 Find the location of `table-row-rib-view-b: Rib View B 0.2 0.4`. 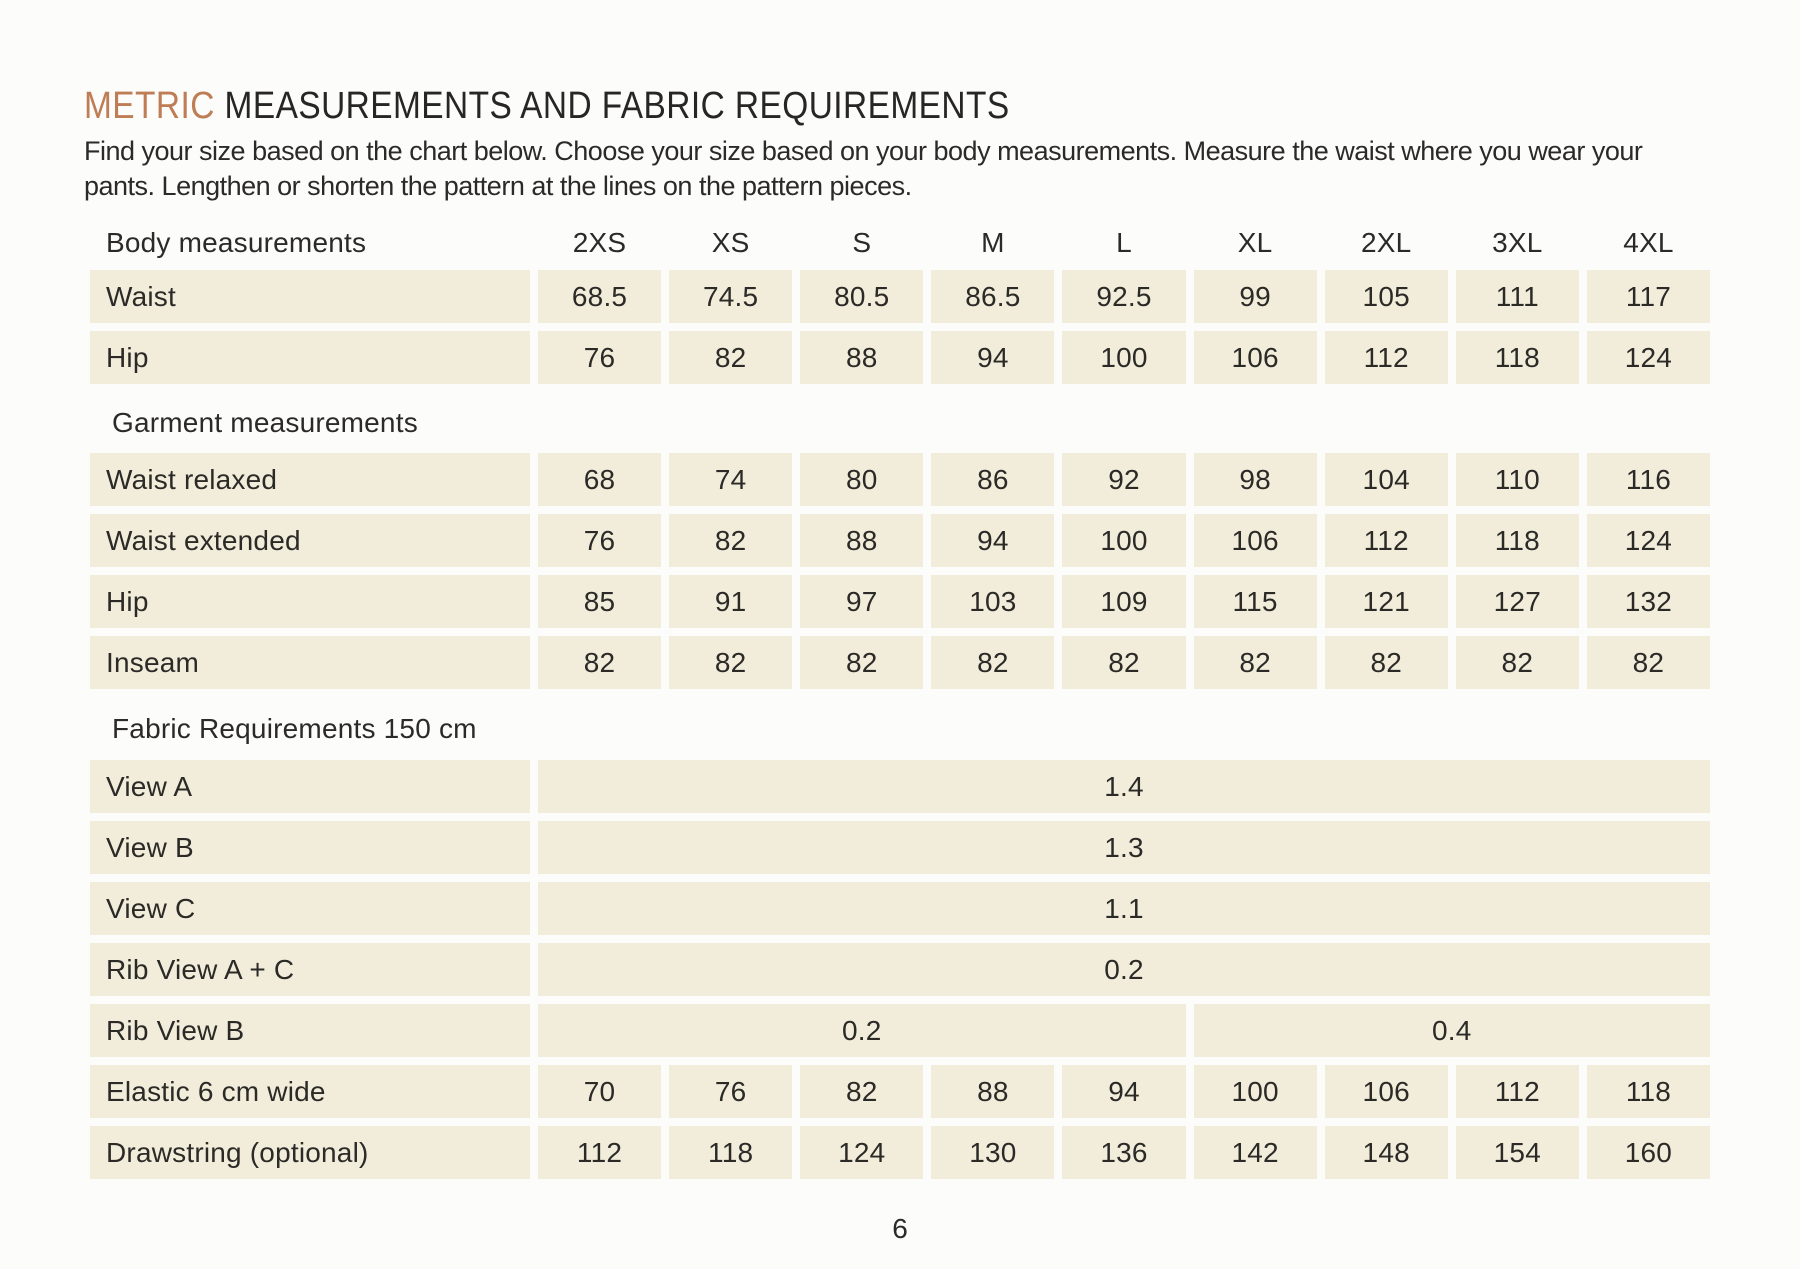

table-row-rib-view-b: Rib View B 0.2 0.4 is located at coordinates (900, 1030).